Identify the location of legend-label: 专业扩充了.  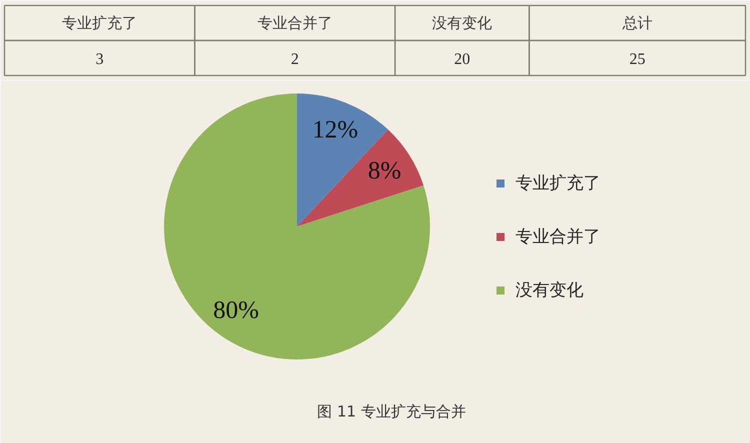
(558, 184).